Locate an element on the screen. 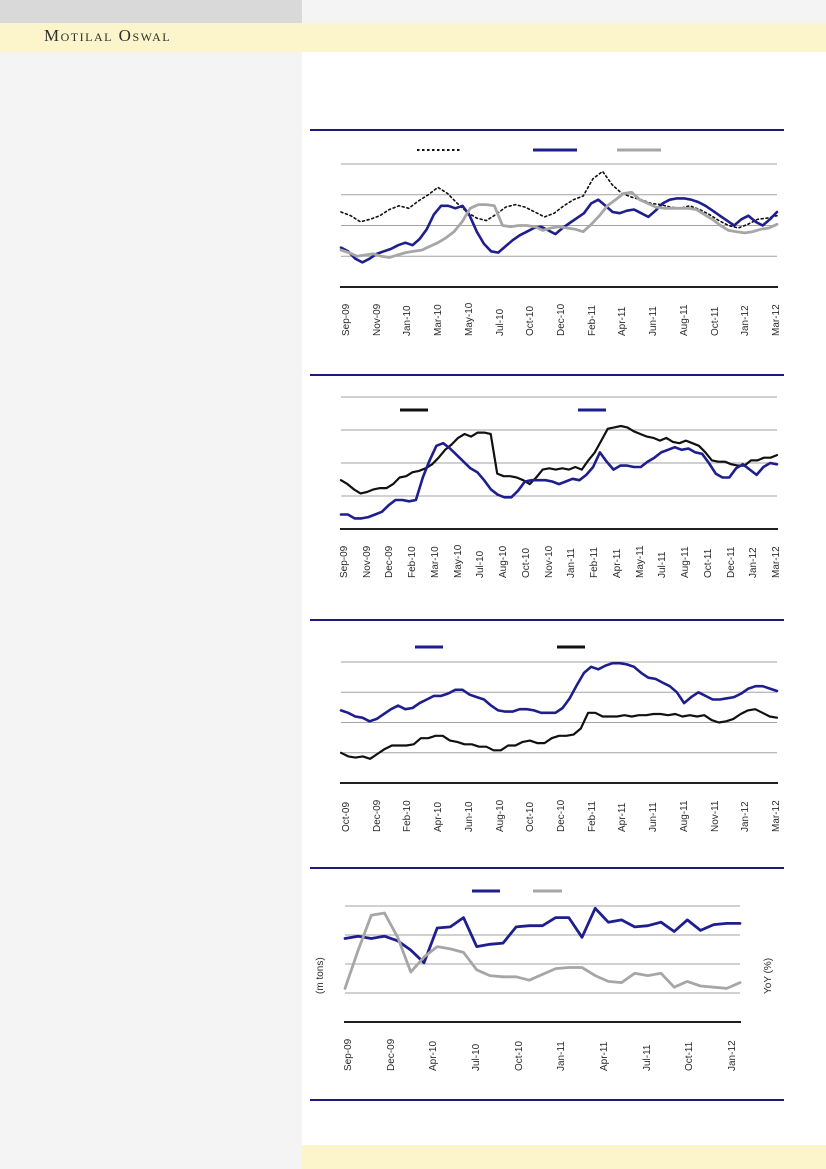 This screenshot has width=826, height=1169. chart2-x-tick-label: Feb-10 is located at coordinates (413, 562).